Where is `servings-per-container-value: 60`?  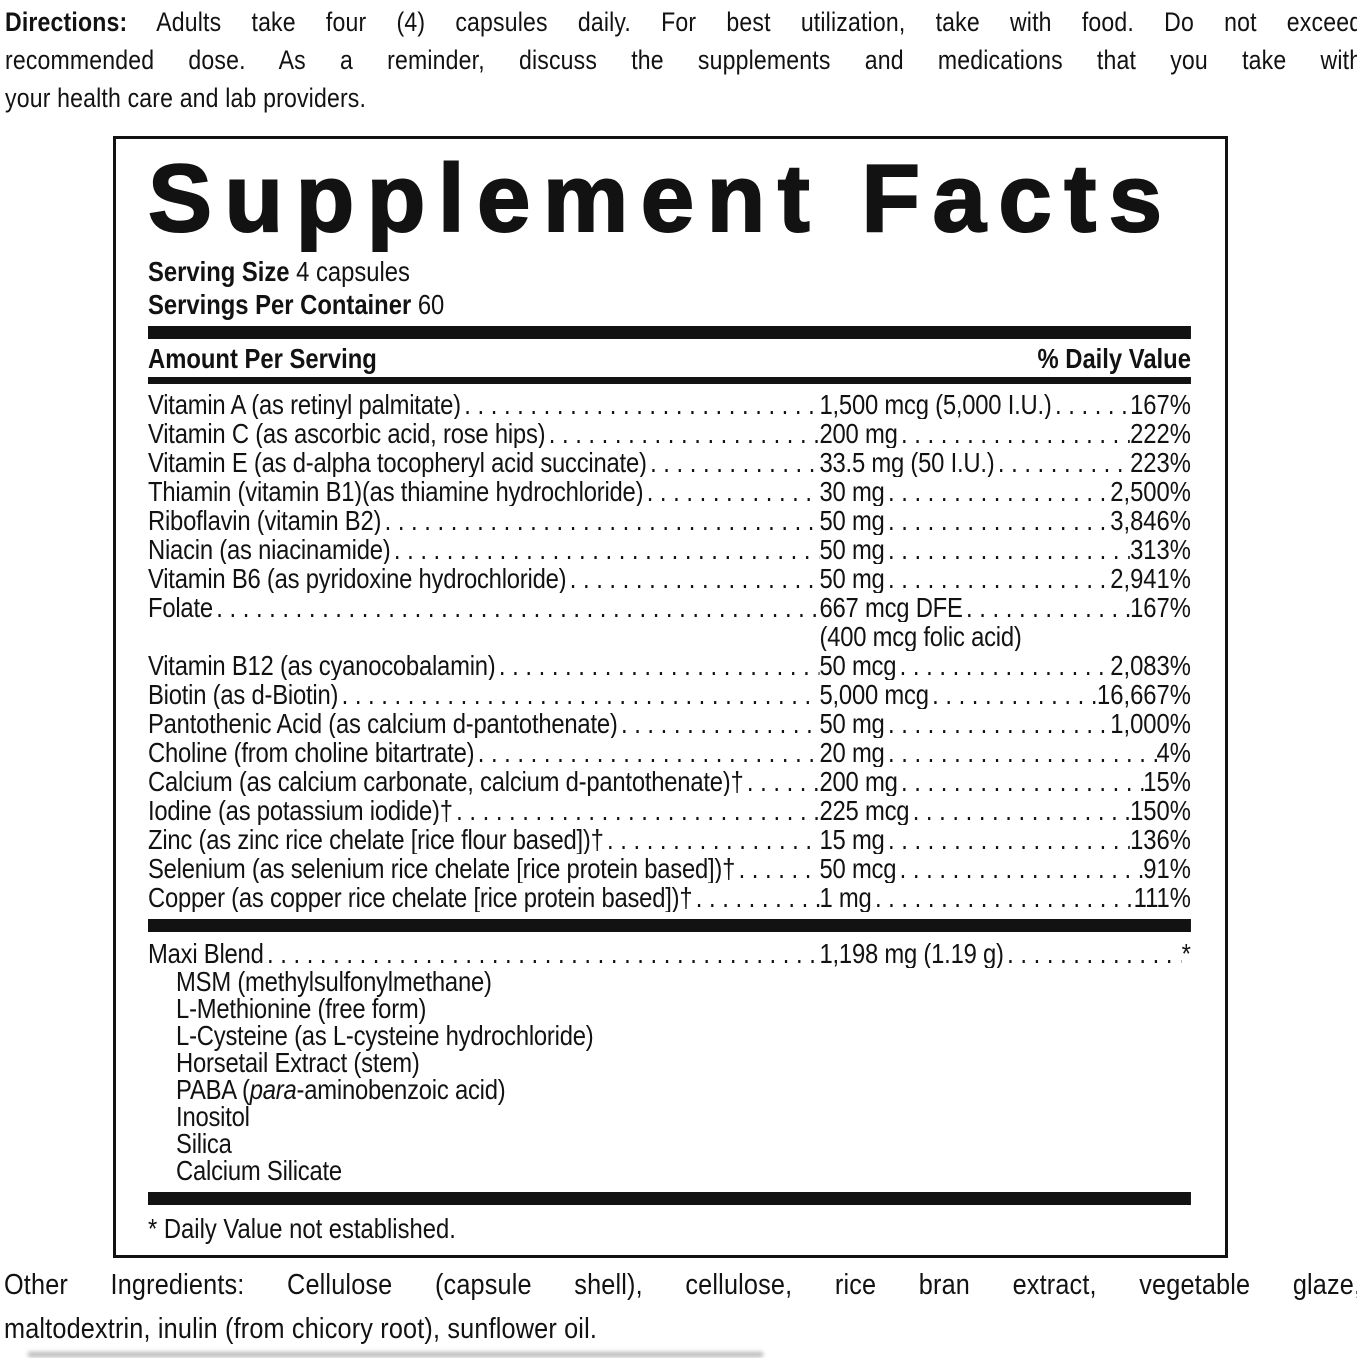 servings-per-container-value: 60 is located at coordinates (428, 304).